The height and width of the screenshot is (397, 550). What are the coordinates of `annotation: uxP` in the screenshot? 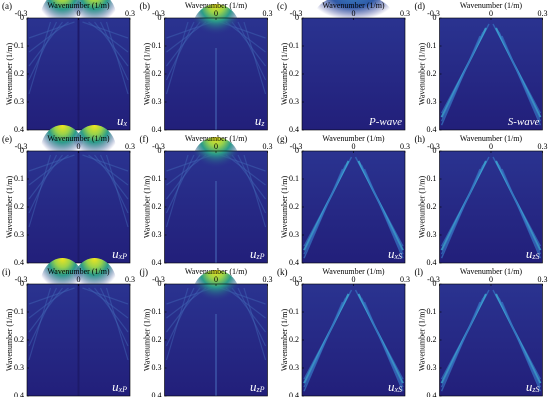 It's located at (119, 386).